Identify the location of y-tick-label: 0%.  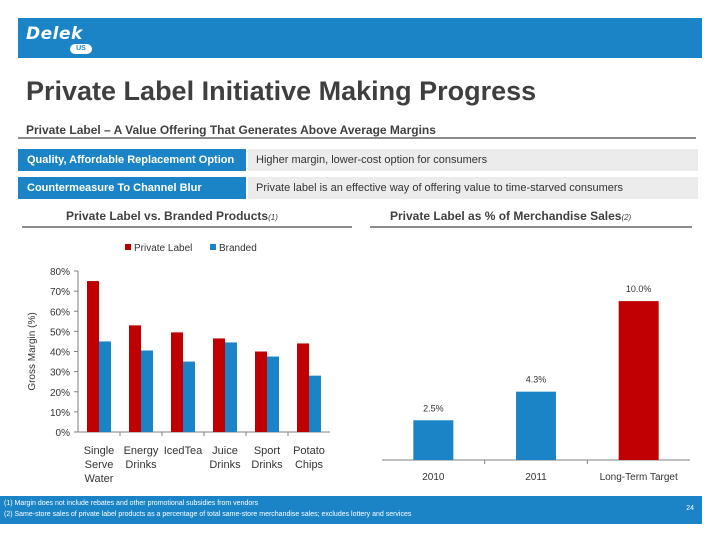
(63, 433).